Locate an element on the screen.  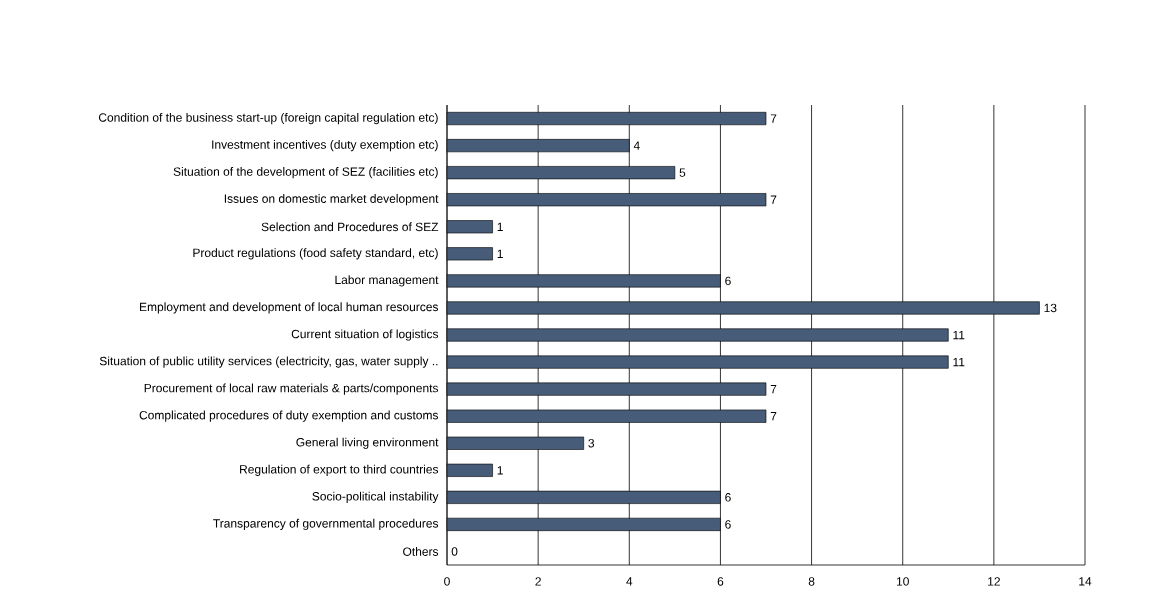
data-label: 3 is located at coordinates (591, 443).